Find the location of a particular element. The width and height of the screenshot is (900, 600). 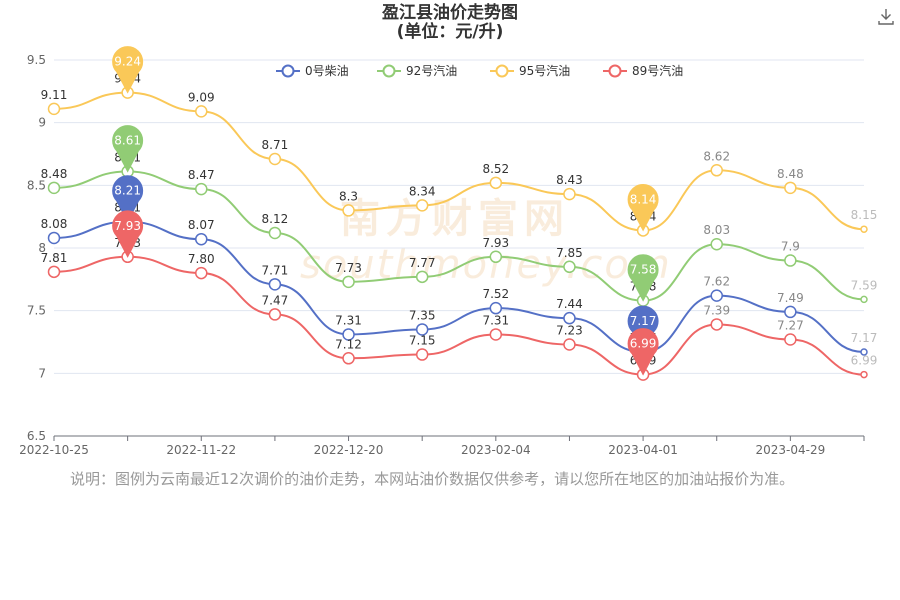

min-pin-1: 7.58 is located at coordinates (643, 278).